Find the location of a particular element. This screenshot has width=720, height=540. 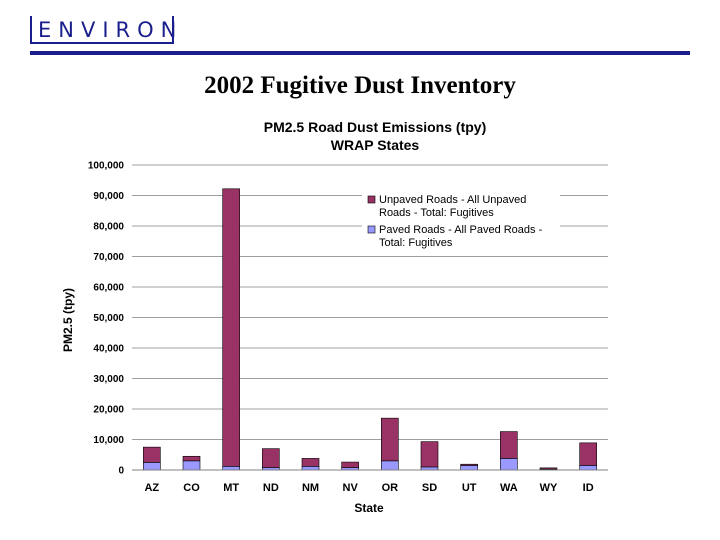

x-tick-label: NV is located at coordinates (351, 488).